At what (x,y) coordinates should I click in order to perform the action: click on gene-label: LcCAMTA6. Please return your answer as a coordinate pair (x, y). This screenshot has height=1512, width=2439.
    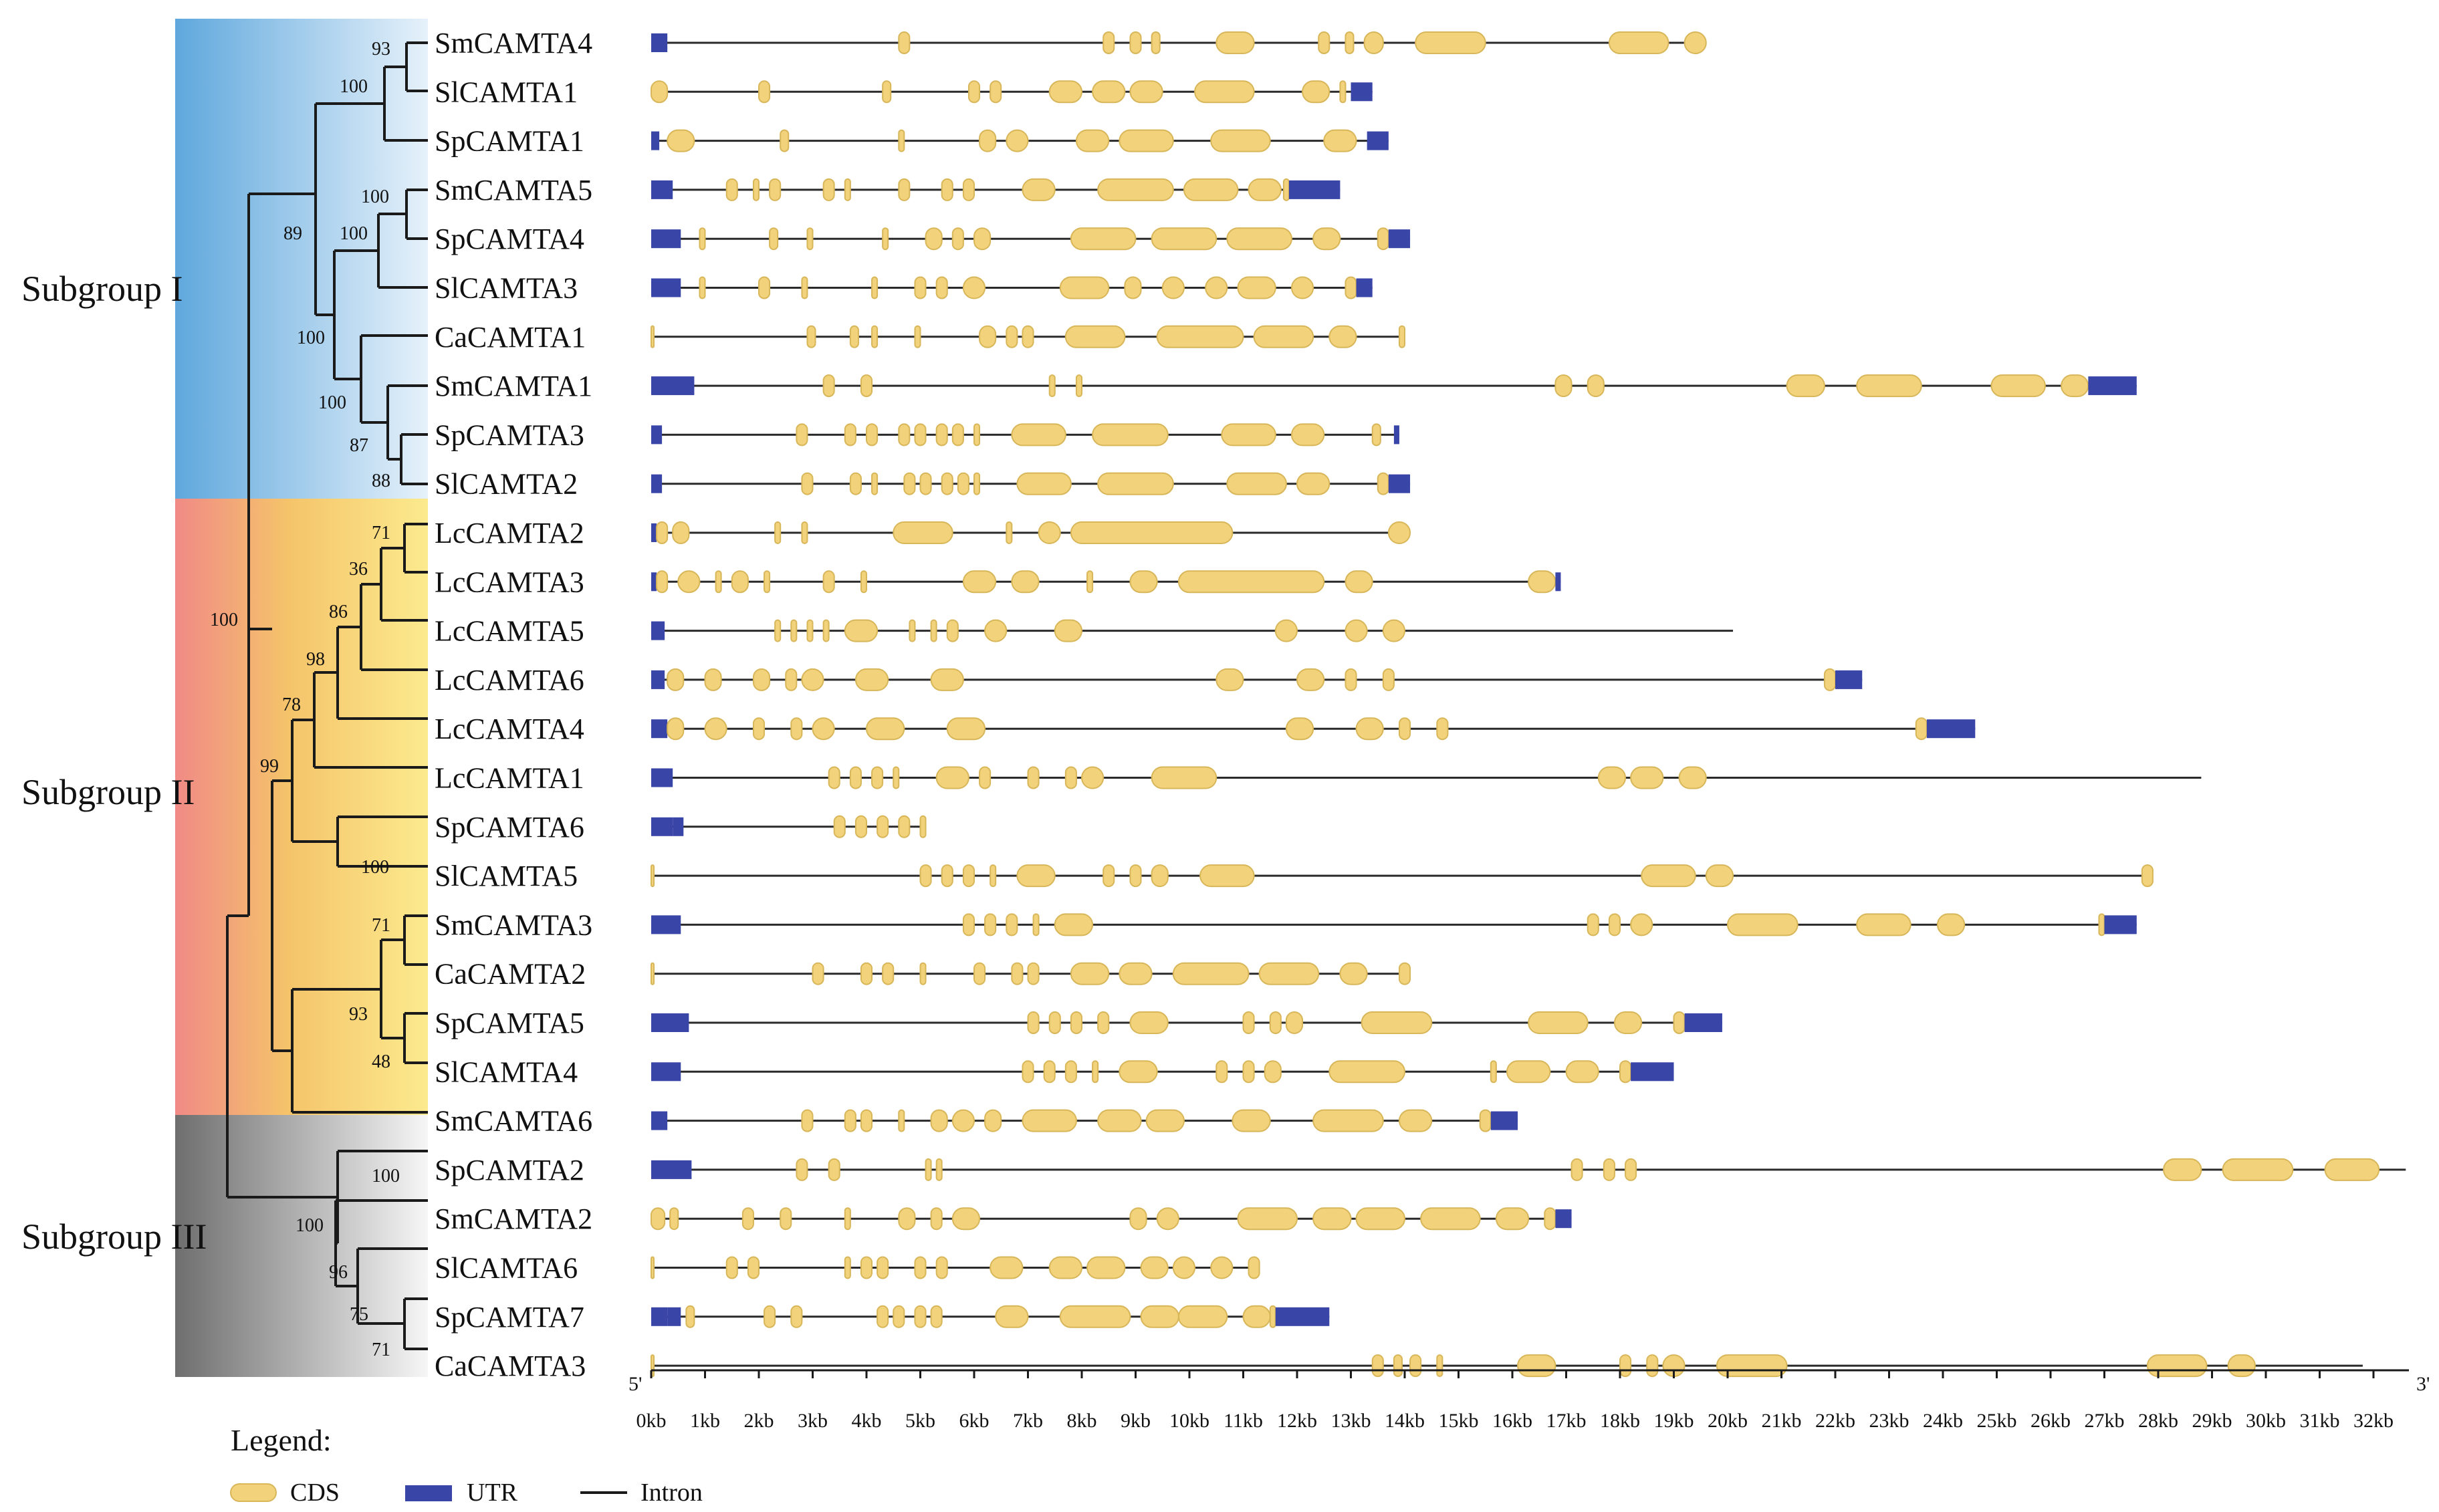
    Looking at the image, I should click on (509, 680).